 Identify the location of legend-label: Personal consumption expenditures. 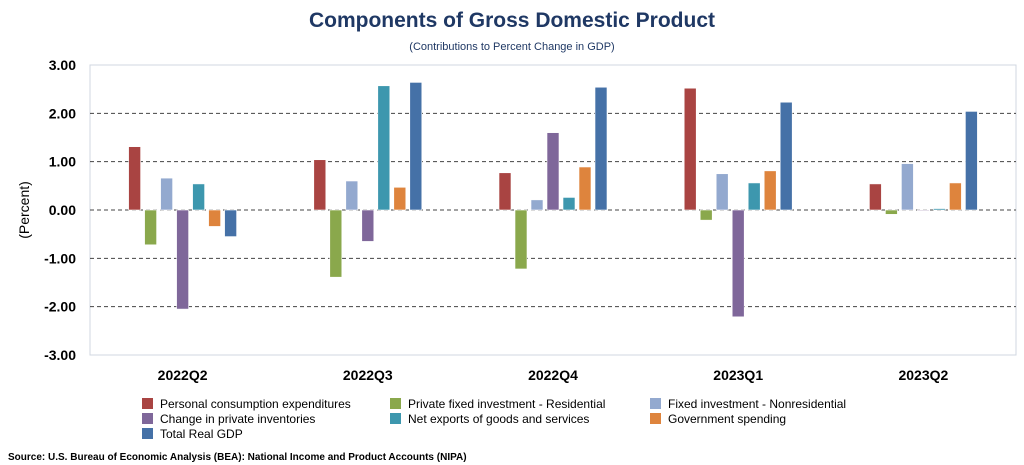
(255, 404).